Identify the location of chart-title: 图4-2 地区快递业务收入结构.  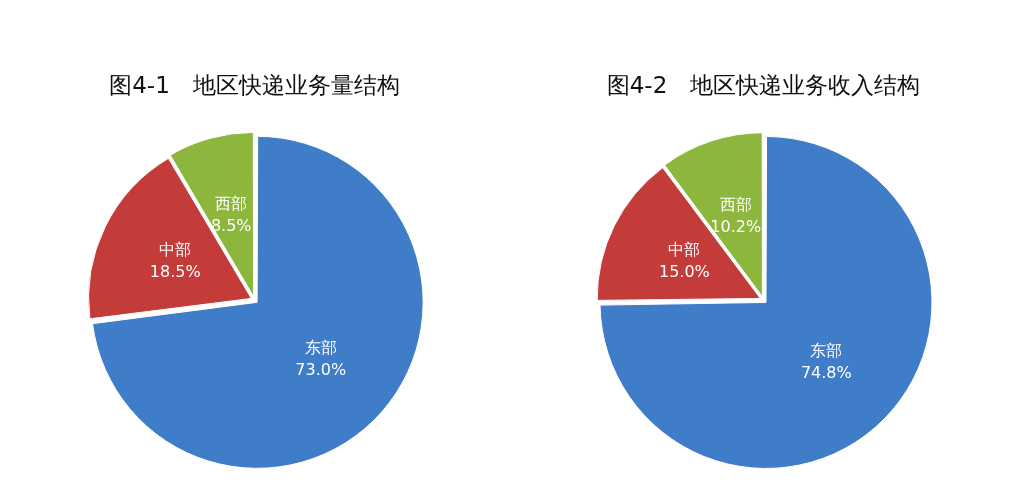
(763, 85).